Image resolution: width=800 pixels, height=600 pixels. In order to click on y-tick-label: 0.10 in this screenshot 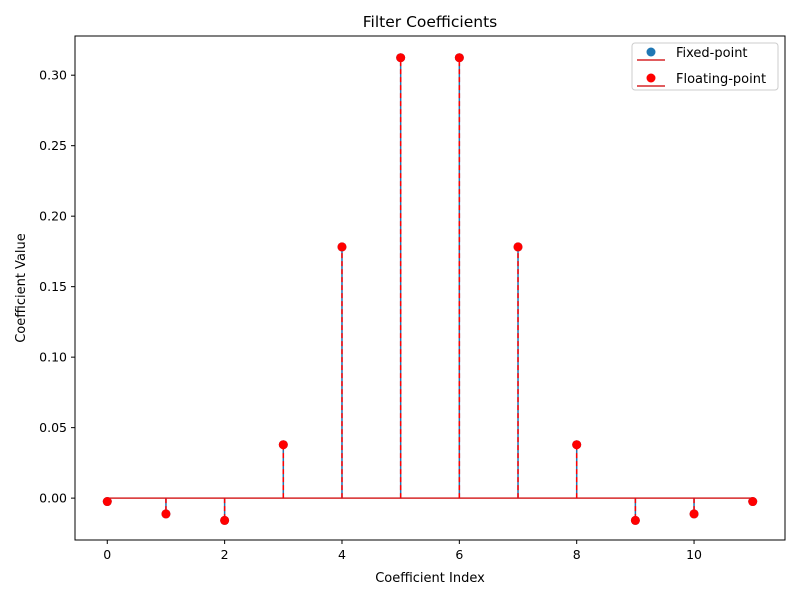, I will do `click(53, 357)`.